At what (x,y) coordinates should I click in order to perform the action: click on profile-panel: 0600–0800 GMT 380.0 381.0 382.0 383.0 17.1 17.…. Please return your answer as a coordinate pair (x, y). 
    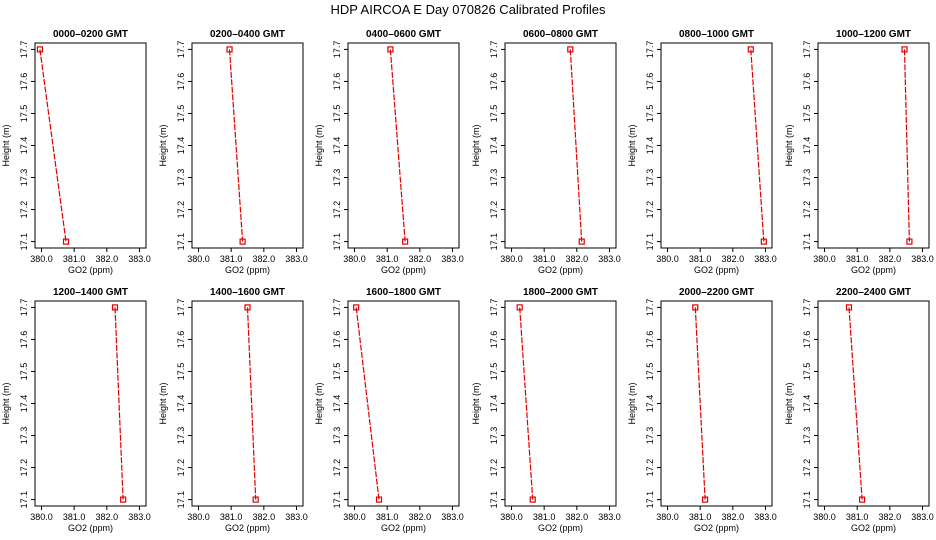
    Looking at the image, I should click on (546, 152).